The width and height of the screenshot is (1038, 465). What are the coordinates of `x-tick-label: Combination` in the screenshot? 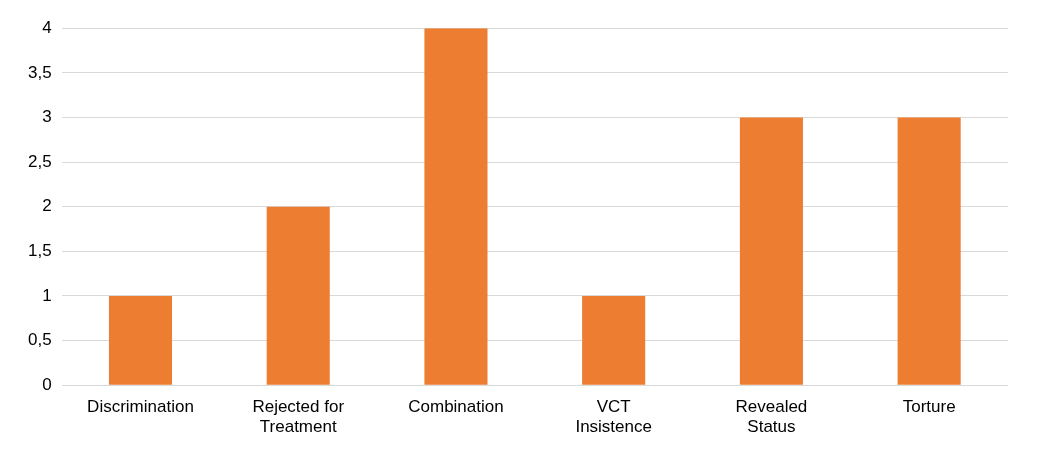 It's located at (456, 407).